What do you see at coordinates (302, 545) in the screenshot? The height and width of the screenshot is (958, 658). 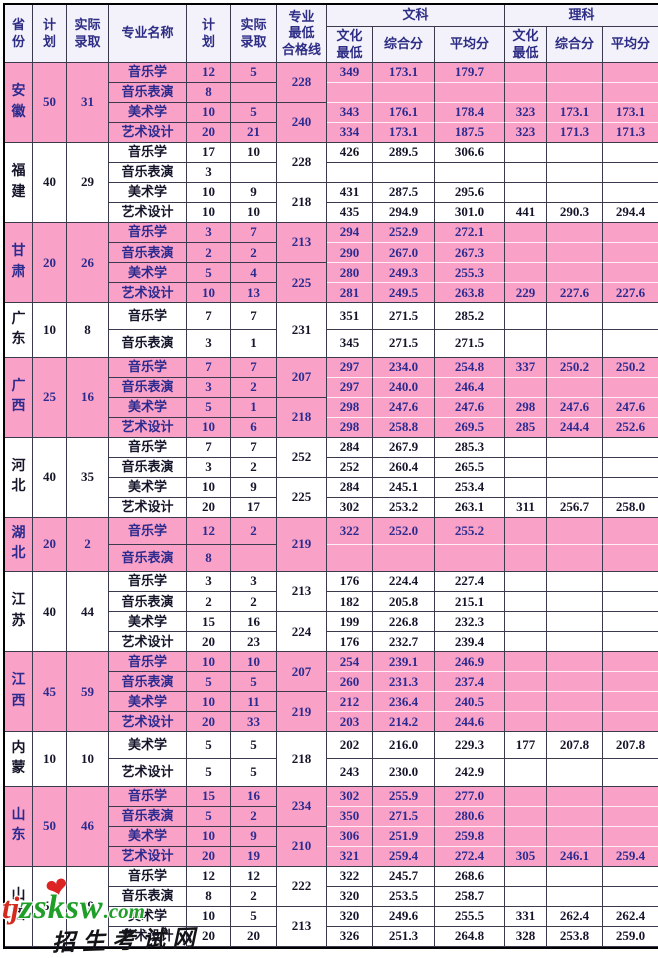 I see `cell-qual-line: 219` at bounding box center [302, 545].